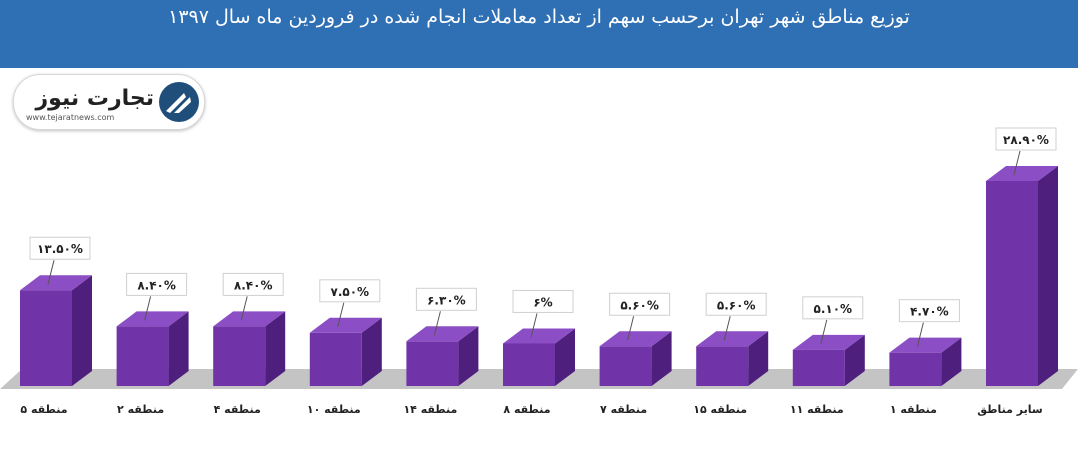 This screenshot has width=1078, height=473. Describe the element at coordinates (94, 98) in the screenshot. I see `logo-brand: تجارت نیوز` at that location.